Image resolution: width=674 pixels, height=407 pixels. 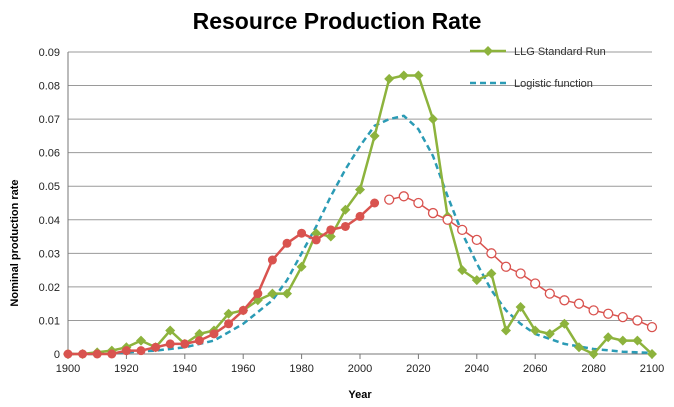 What do you see at coordinates (337, 21) in the screenshot?
I see `chart-title: Resource Production Rate` at bounding box center [337, 21].